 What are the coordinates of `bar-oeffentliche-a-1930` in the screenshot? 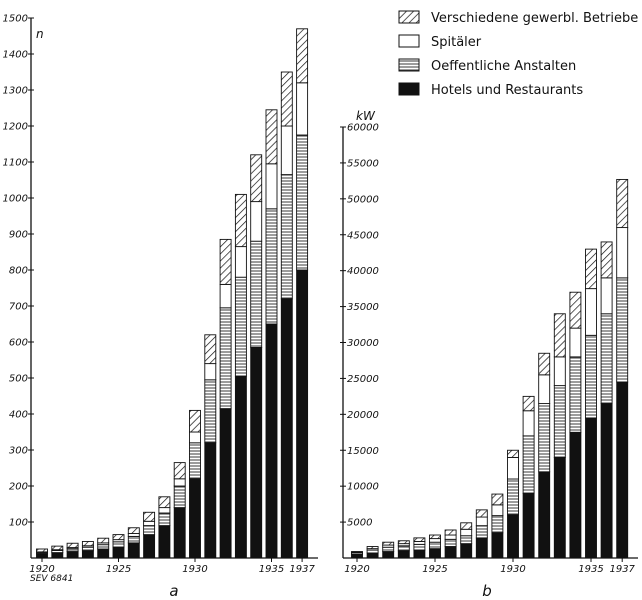 It's located at (195, 461).